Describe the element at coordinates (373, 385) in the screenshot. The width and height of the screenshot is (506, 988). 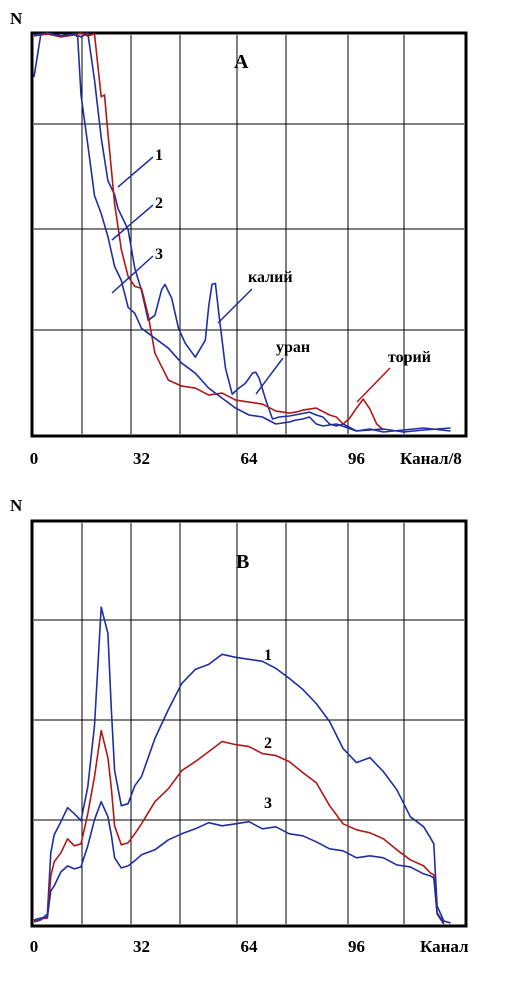
I see `panel-a-leader-toriy` at that location.